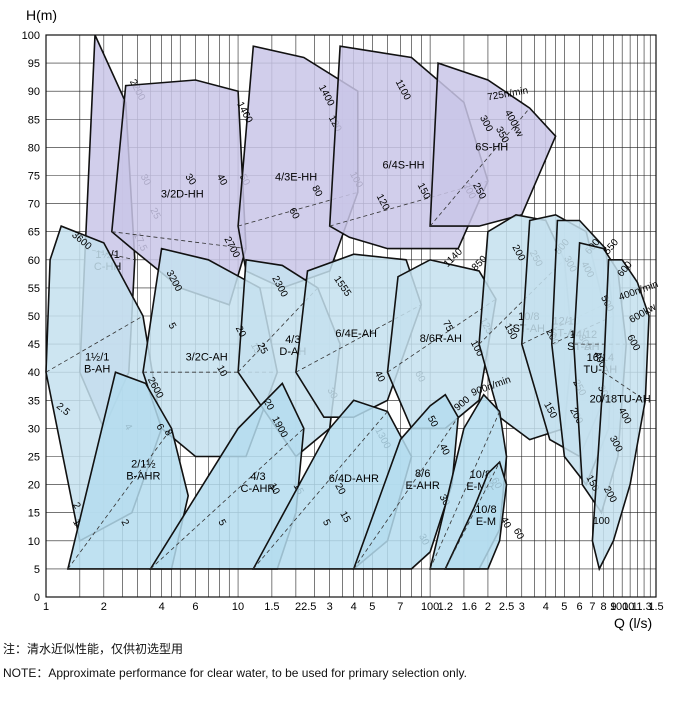 This screenshot has width=680, height=708. What do you see at coordinates (403, 165) in the screenshot?
I see `pump-region-label: 6/4S-HH` at bounding box center [403, 165].